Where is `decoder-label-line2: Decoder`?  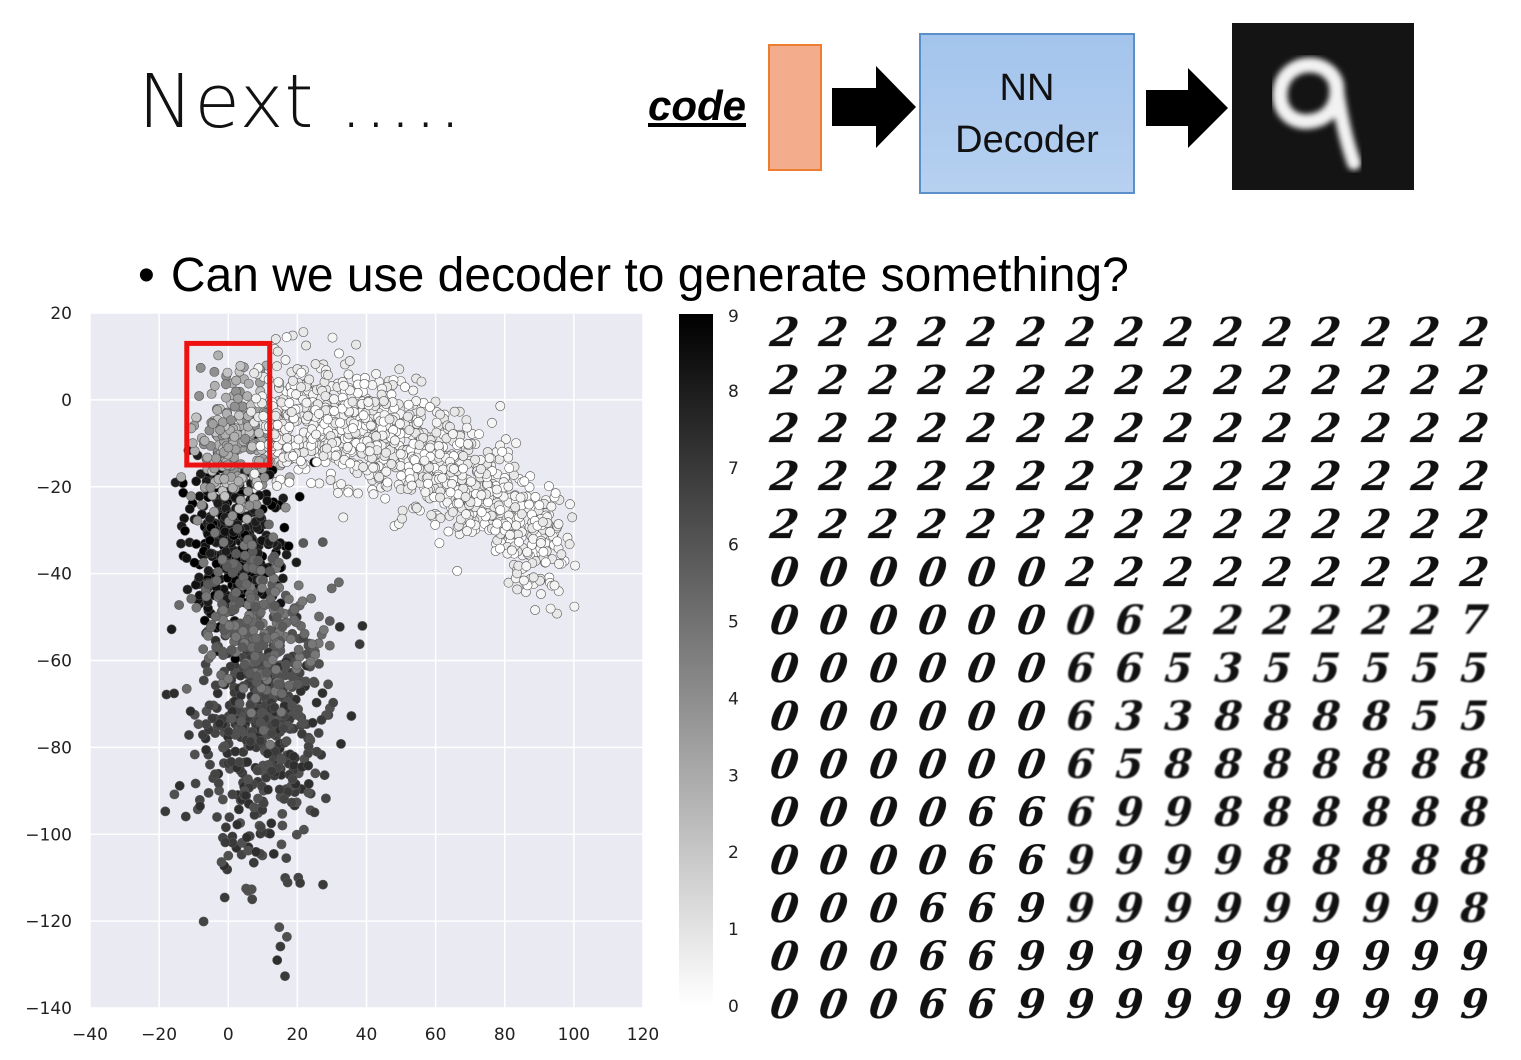
decoder-label-line2: Decoder is located at coordinates (1027, 139).